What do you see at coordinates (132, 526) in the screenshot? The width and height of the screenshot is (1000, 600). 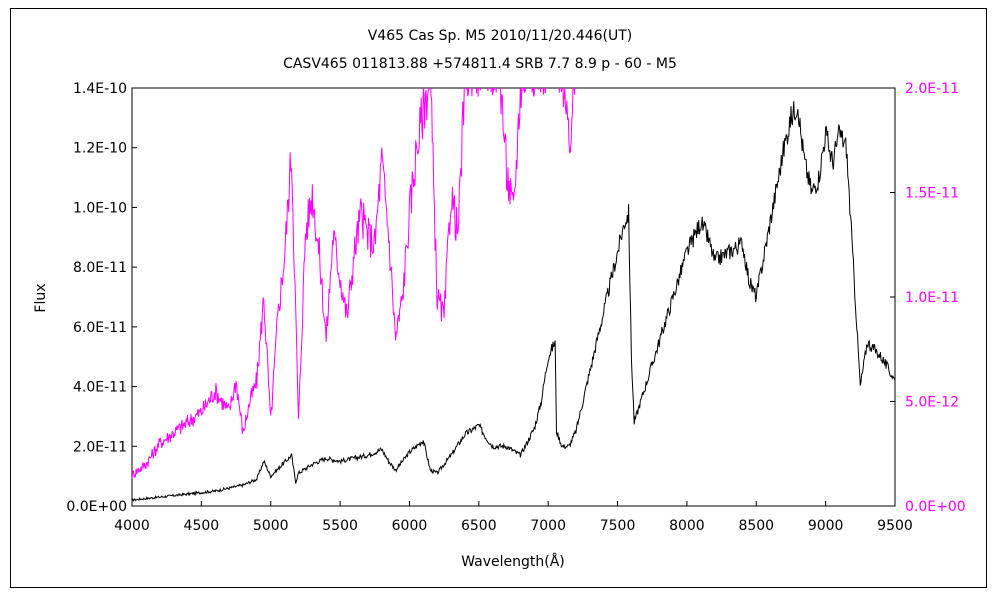 I see `x-tick-label: 4000` at bounding box center [132, 526].